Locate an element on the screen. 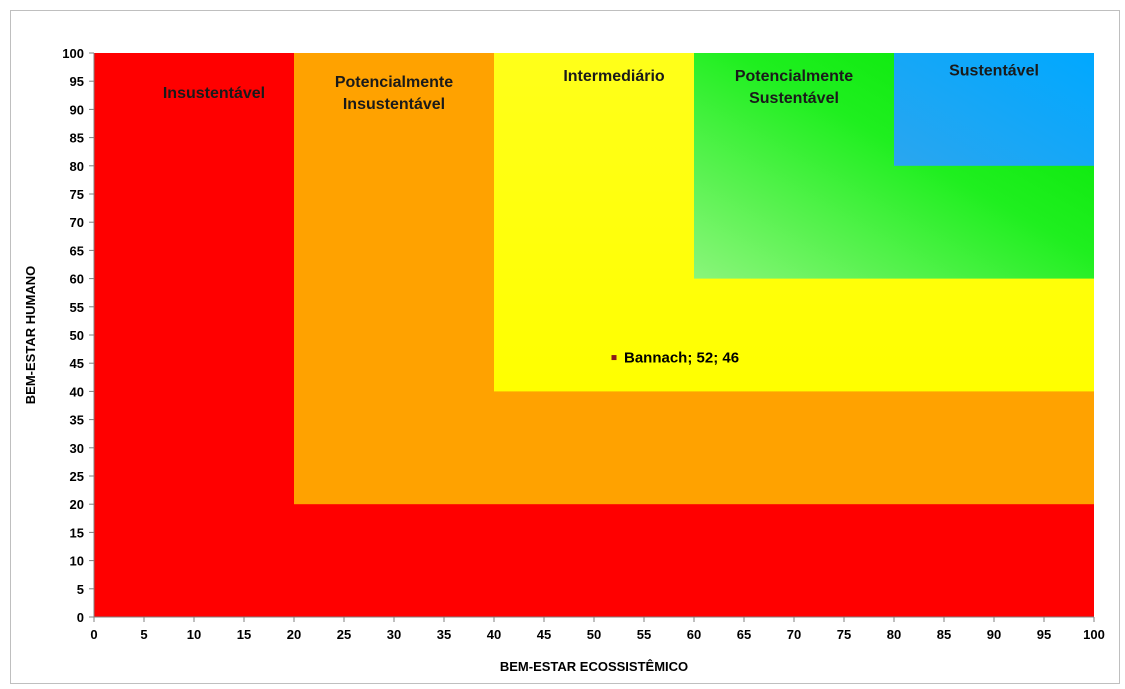 Image resolution: width=1125 pixels, height=689 pixels. x-tick-label: 65 is located at coordinates (744, 634).